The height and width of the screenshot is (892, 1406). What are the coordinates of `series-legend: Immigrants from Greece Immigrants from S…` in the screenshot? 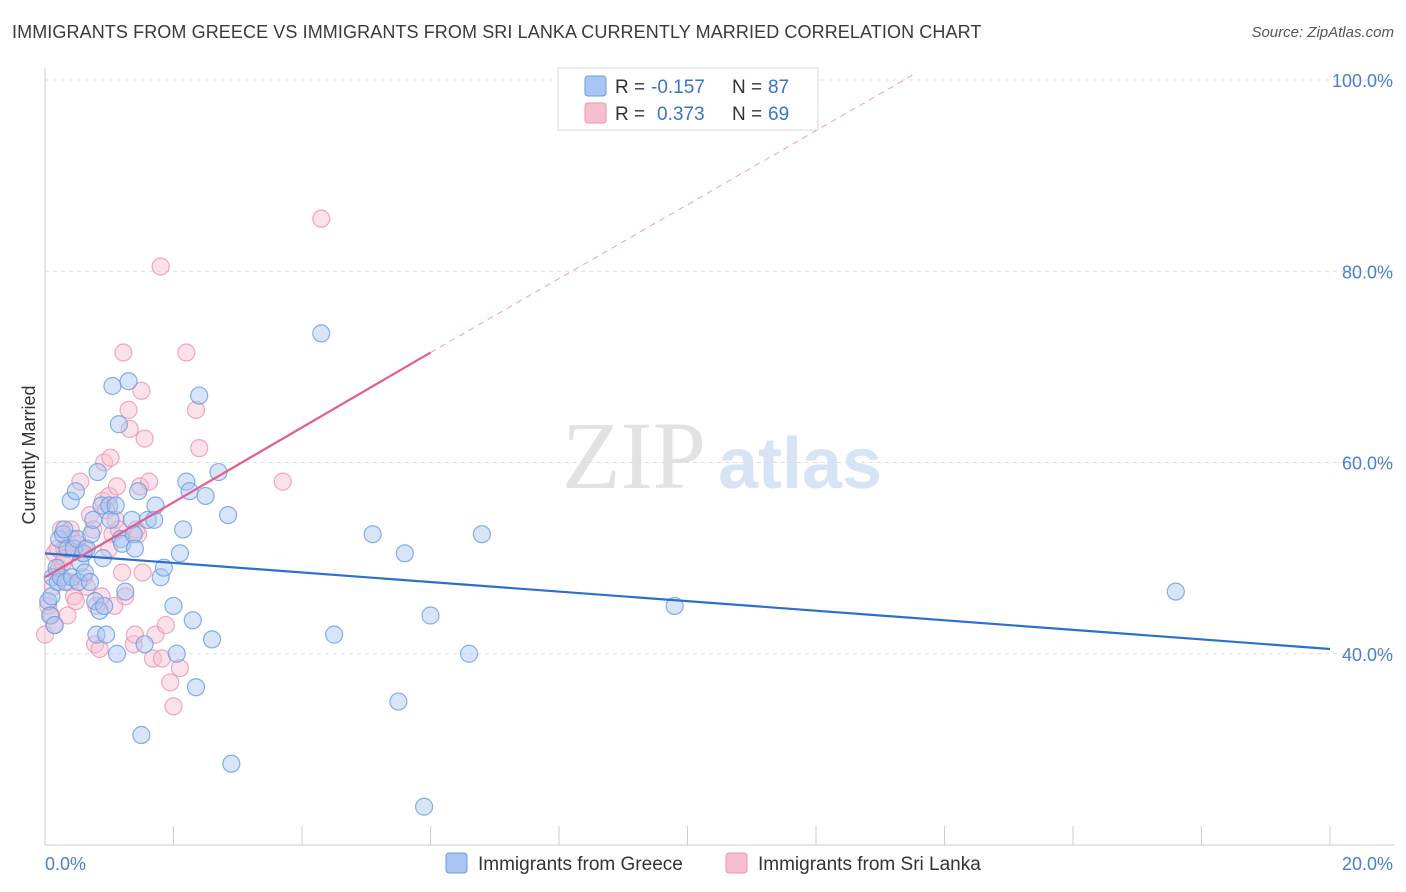 It's located at (713, 863).